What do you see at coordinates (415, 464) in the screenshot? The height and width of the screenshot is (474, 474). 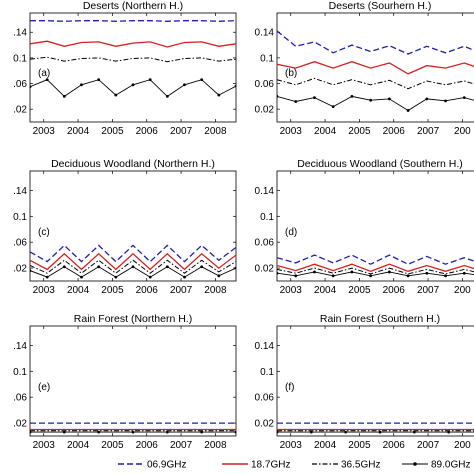 I see `legend-marker` at bounding box center [415, 464].